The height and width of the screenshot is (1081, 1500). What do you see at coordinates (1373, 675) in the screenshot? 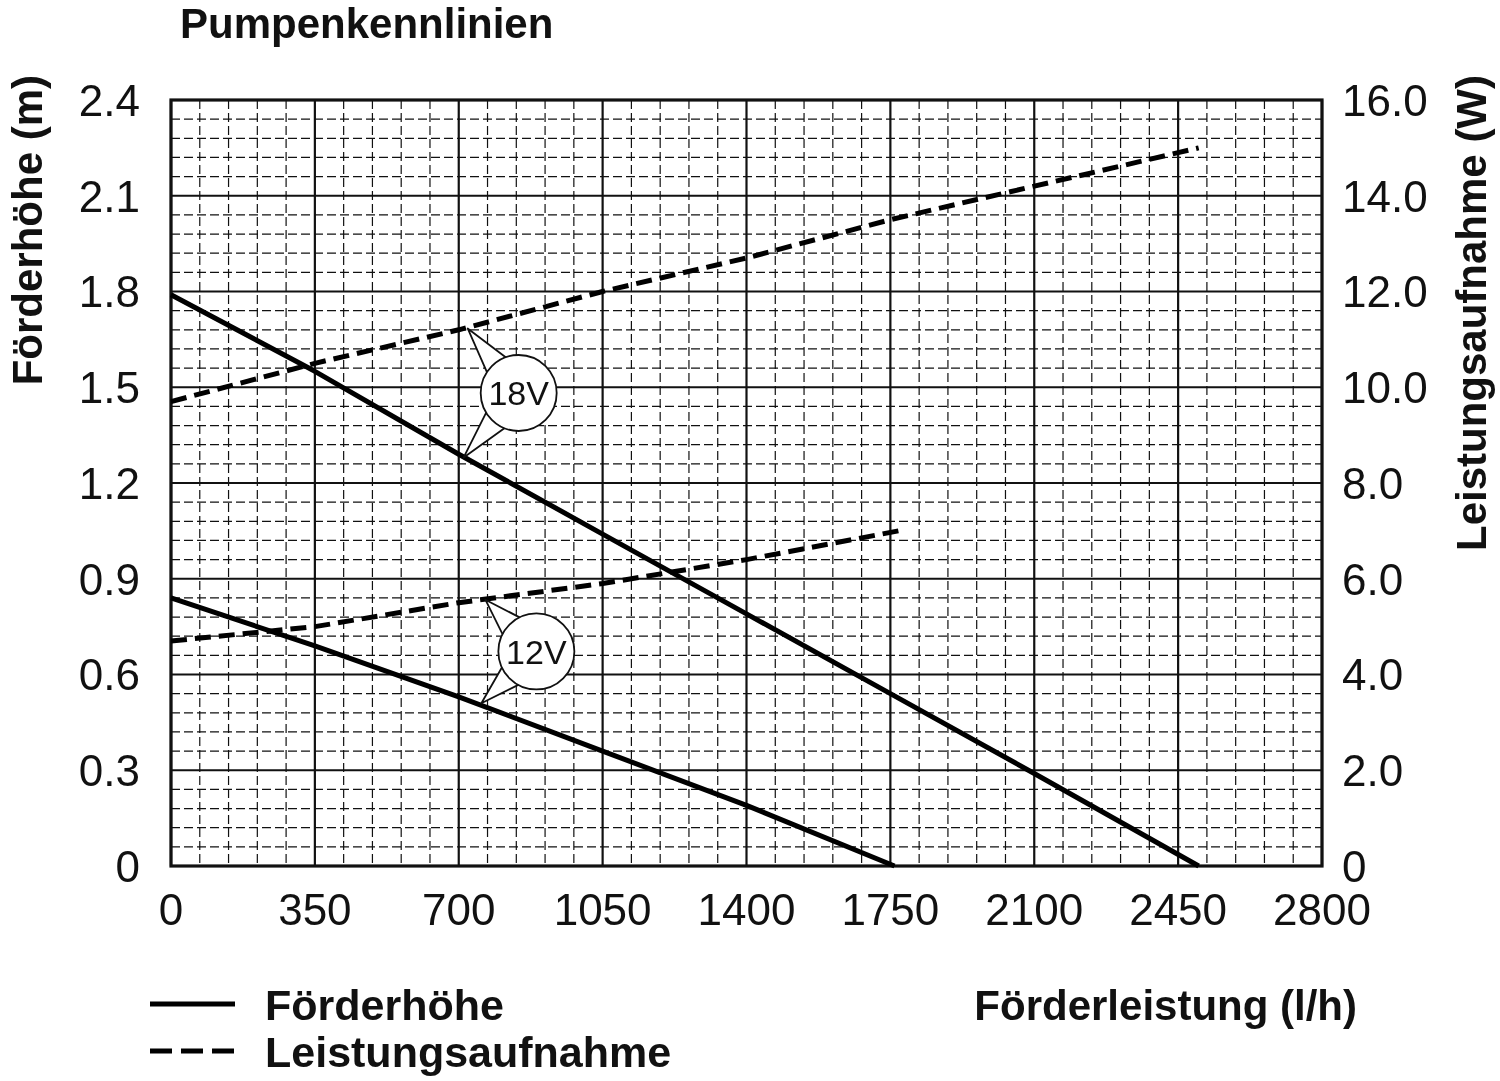
I see `y2-tick-label: 4.0` at bounding box center [1373, 675].